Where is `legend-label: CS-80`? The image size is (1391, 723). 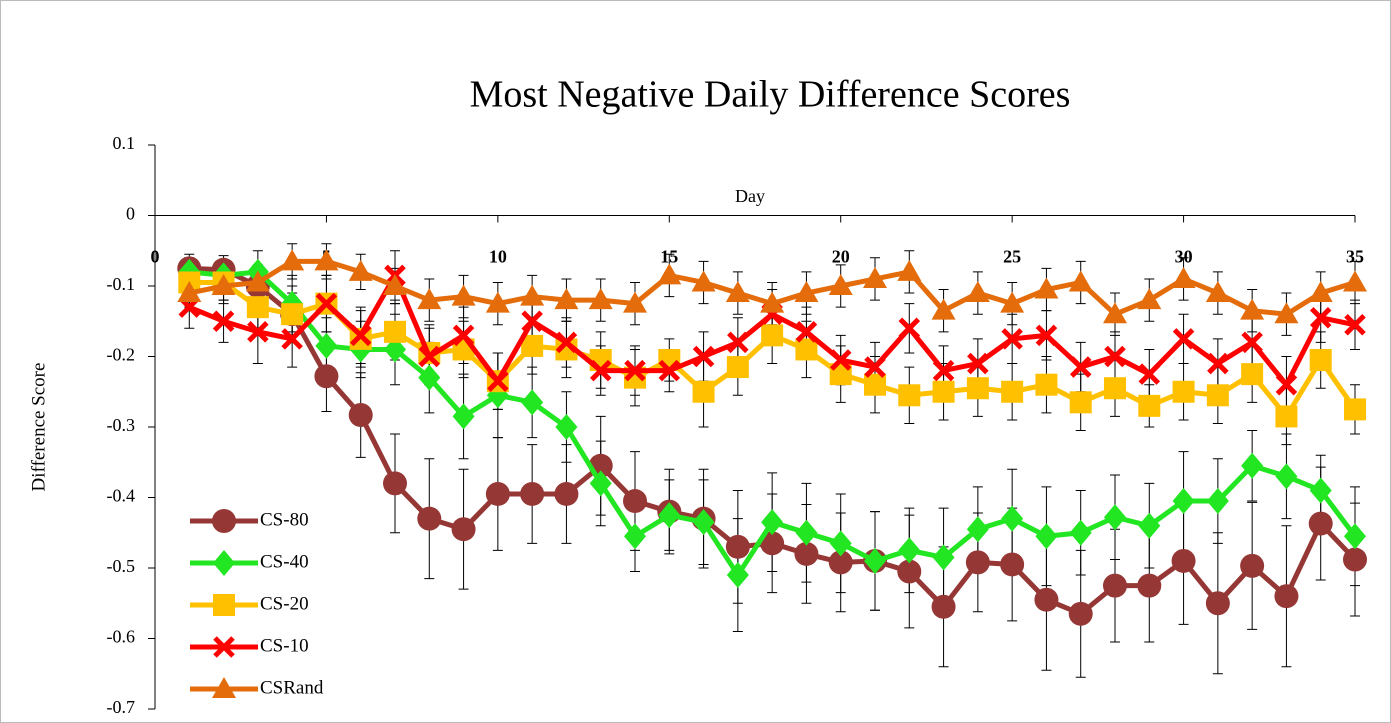
legend-label: CS-80 is located at coordinates (284, 519).